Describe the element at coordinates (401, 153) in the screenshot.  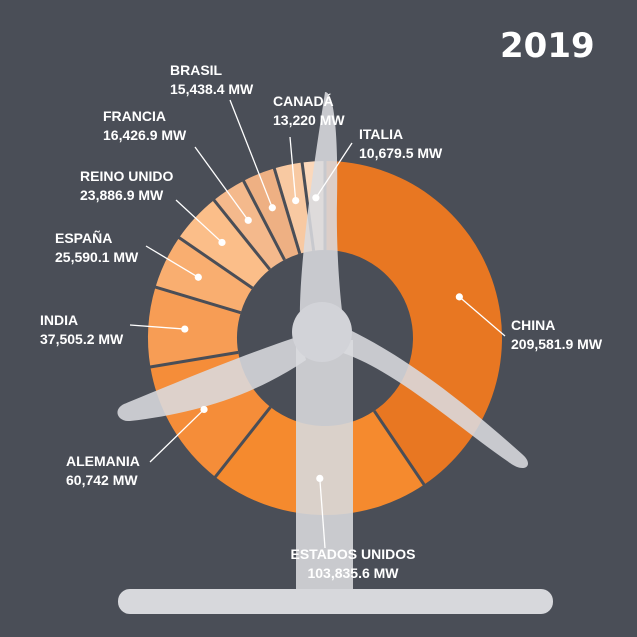
I see `value-label: 10,679.5 MW` at that location.